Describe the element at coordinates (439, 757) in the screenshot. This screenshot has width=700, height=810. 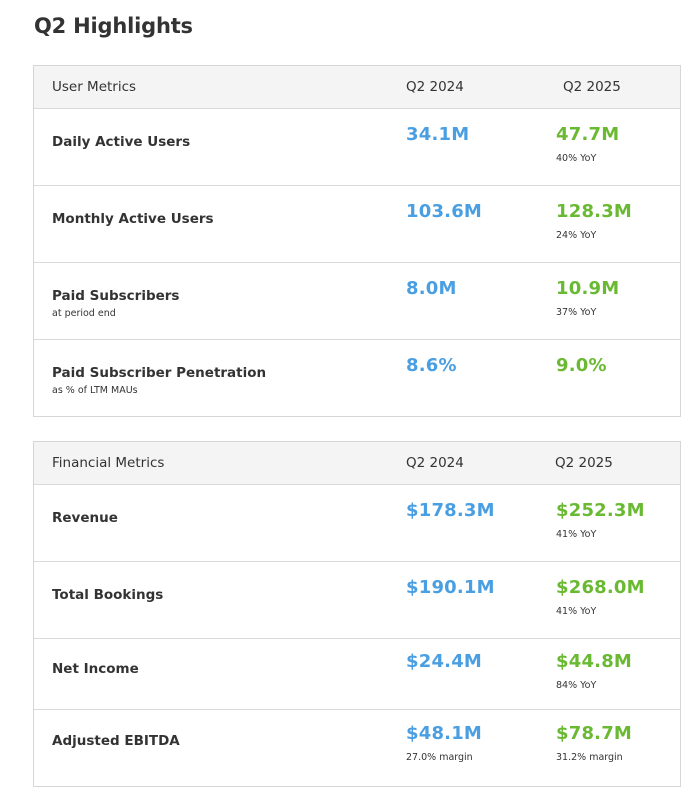
I see `margin-note-q2-2024: 27.0% margin` at that location.